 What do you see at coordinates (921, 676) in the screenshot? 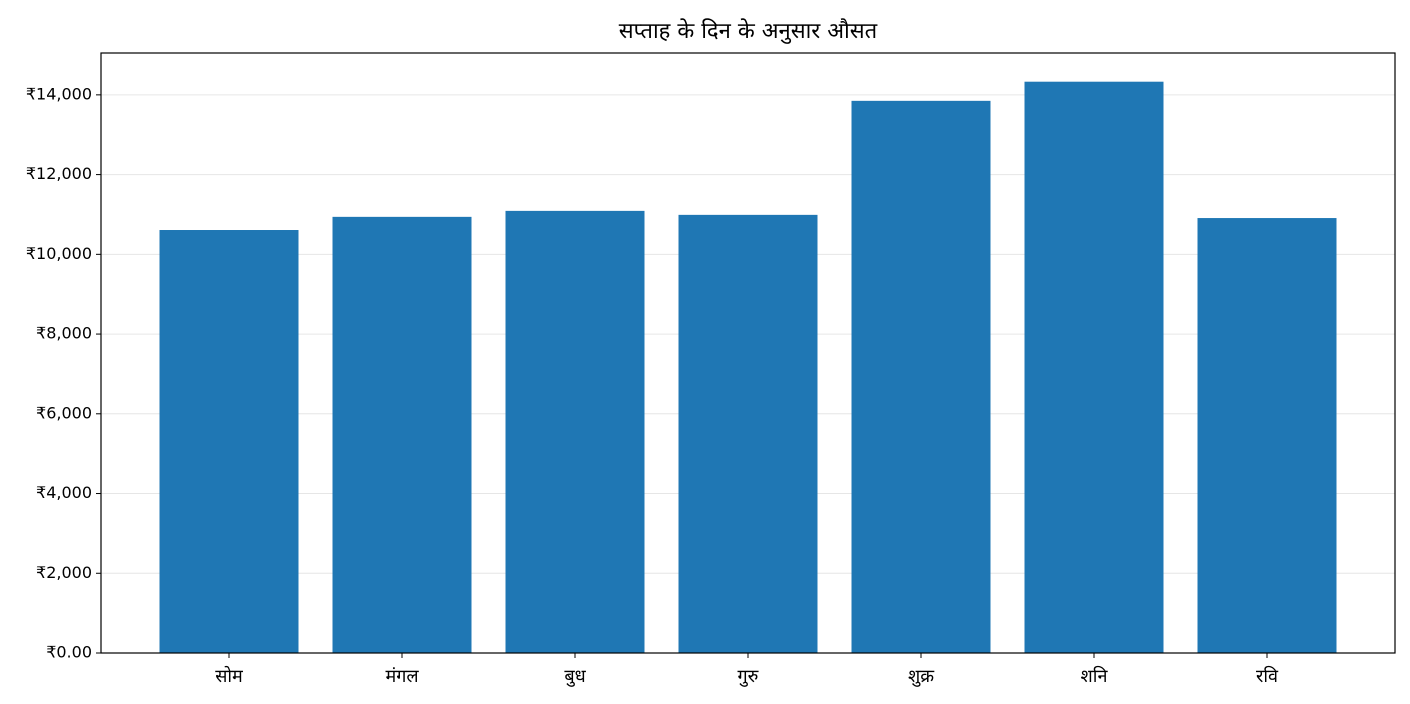
I see `x-tick-label: शुक्र` at bounding box center [921, 676].